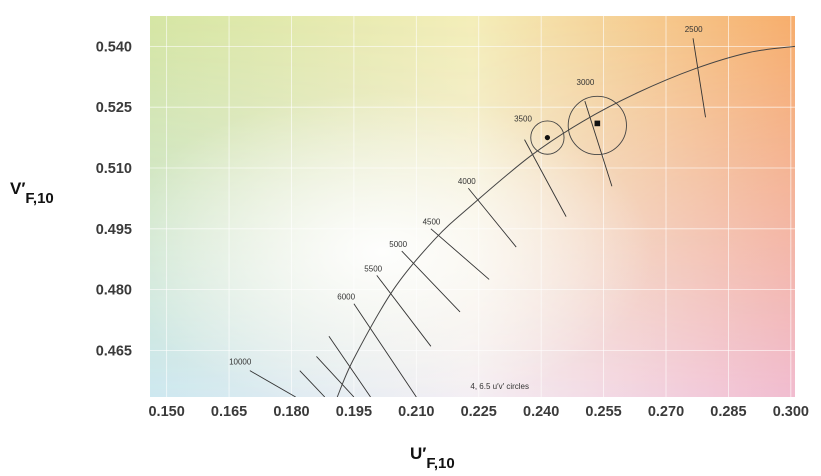  Describe the element at coordinates (666, 412) in the screenshot. I see `x-tick-label: 0.270` at that location.